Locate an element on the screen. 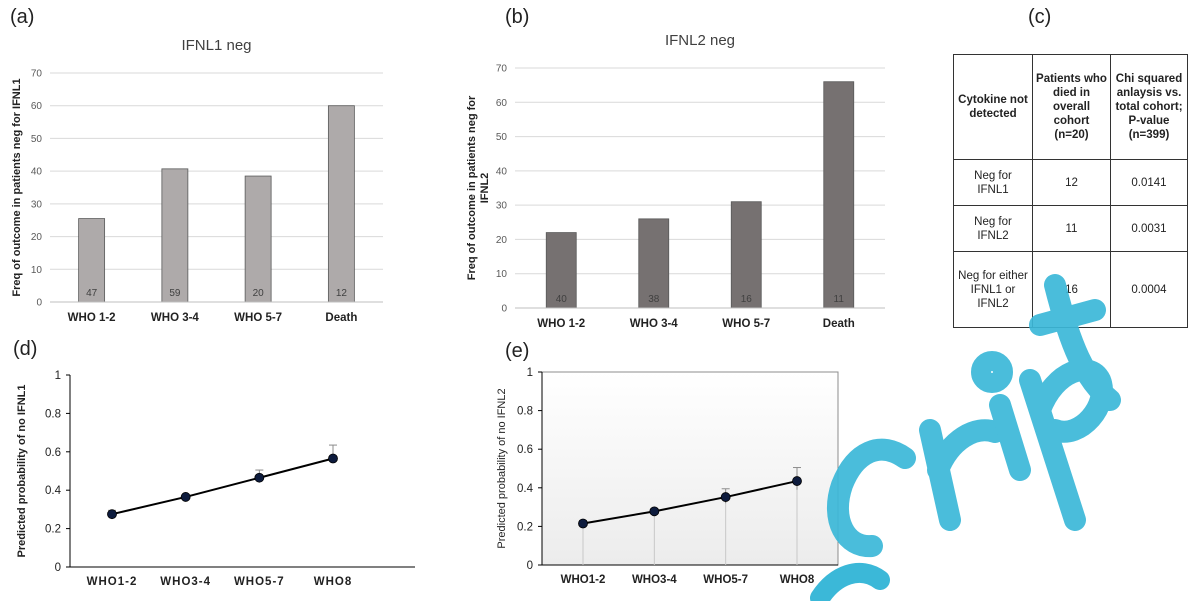 This screenshot has width=1193, height=601. y-axis-label: Predicted probability of no IFNL1 is located at coordinates (22, 471).